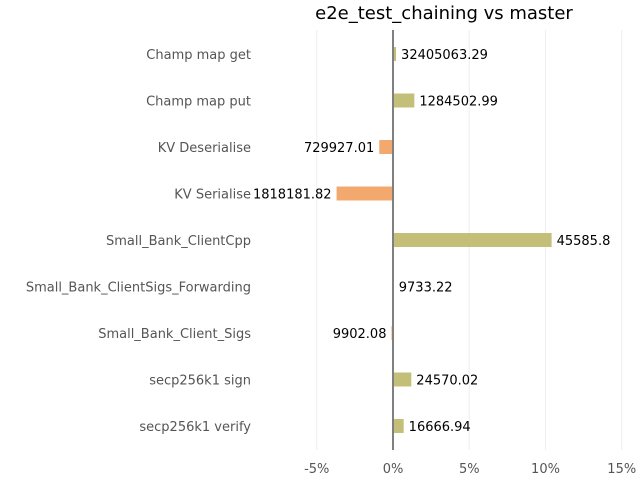  What do you see at coordinates (545, 469) in the screenshot?
I see `x-tick-label: 10%` at bounding box center [545, 469].